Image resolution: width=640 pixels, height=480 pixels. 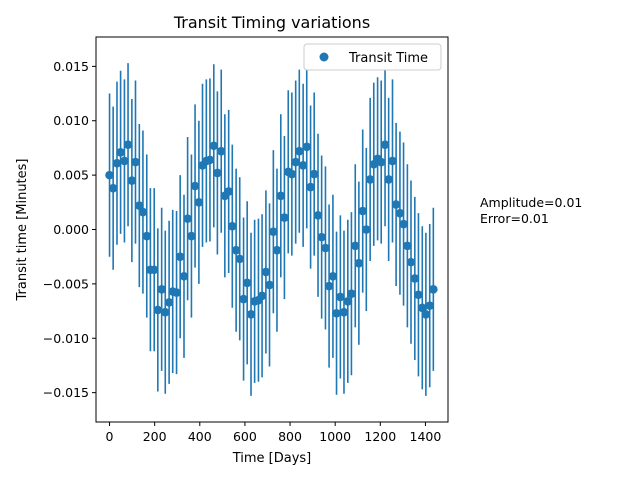 I want to click on amplitude-text: Amplitude=0.01, so click(x=531, y=202).